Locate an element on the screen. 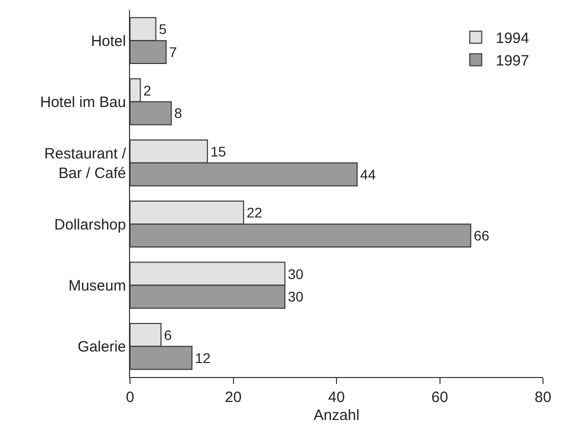 The height and width of the screenshot is (427, 563). y-tick-label: Hotel is located at coordinates (108, 41).